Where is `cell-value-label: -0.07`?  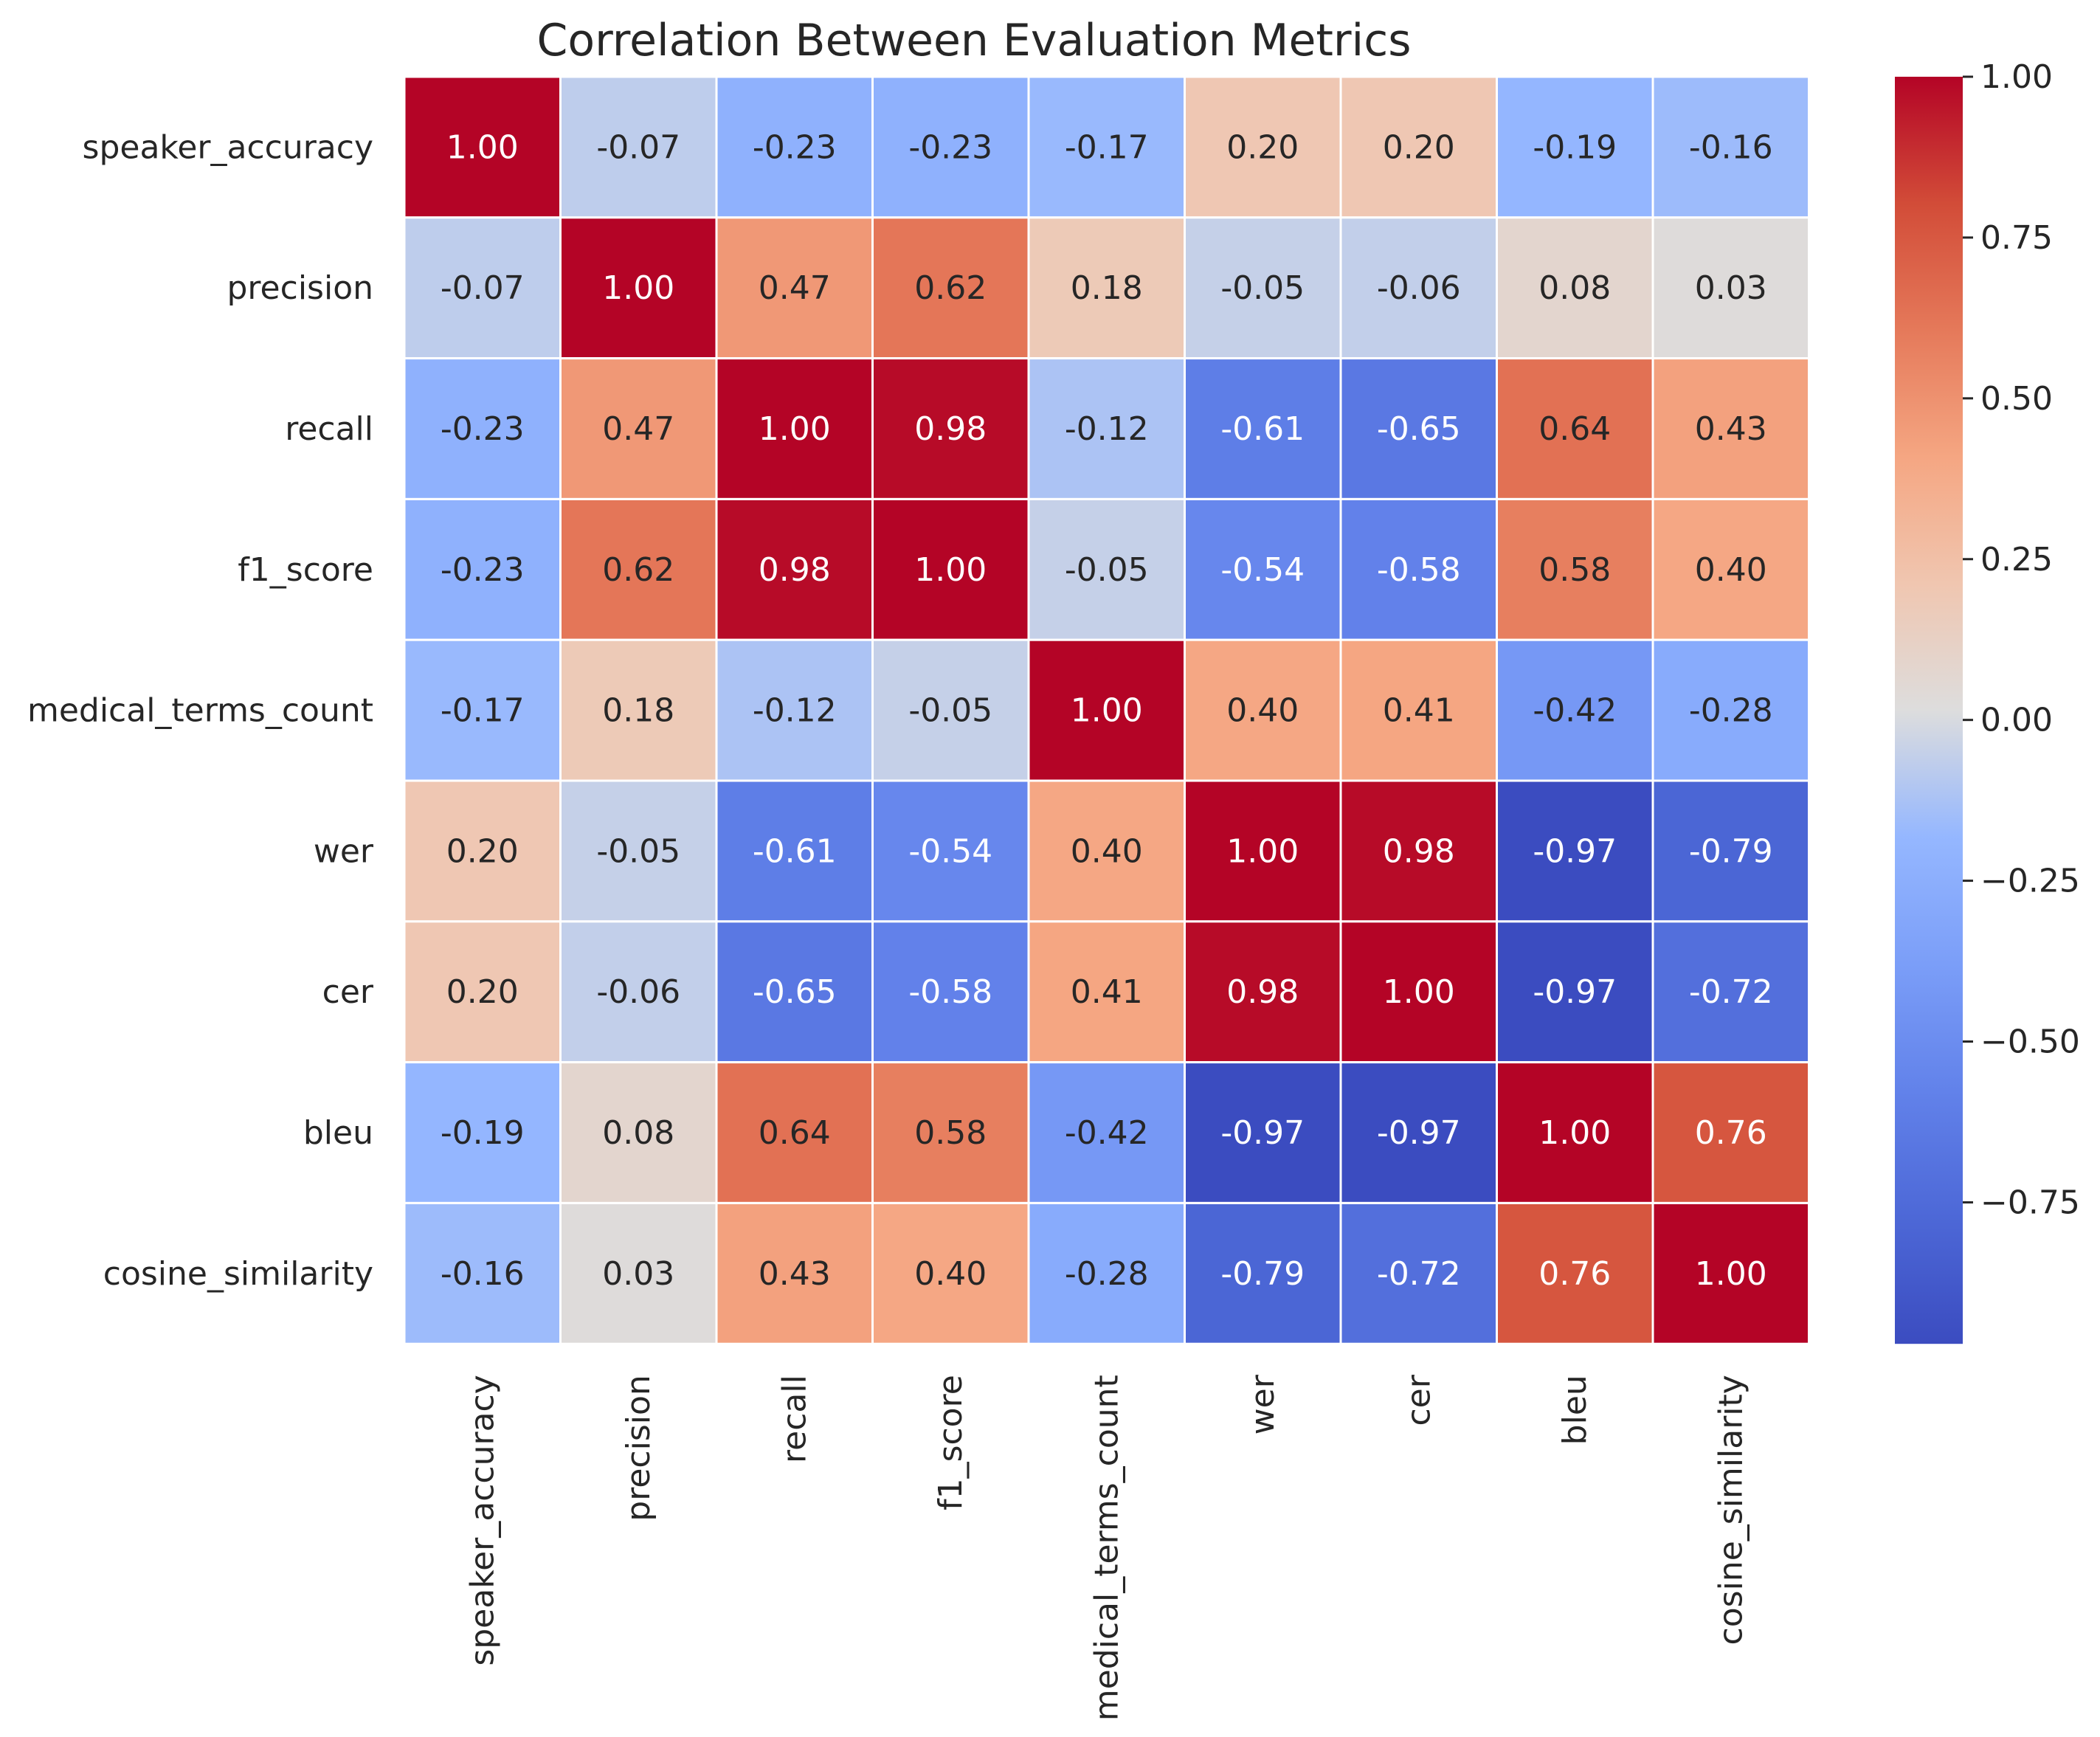 cell-value-label: -0.07 is located at coordinates (638, 147).